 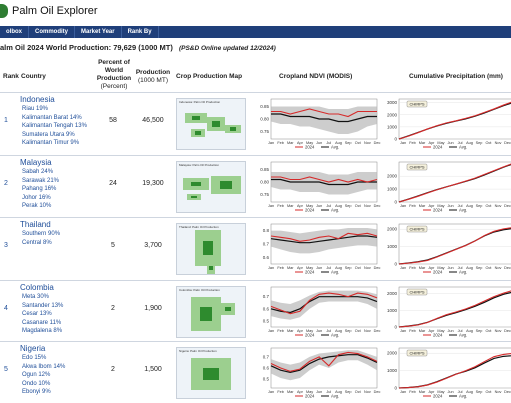 I want to click on crop-production-map: Thailand: Palm Oil Production, so click(x=211, y=249).